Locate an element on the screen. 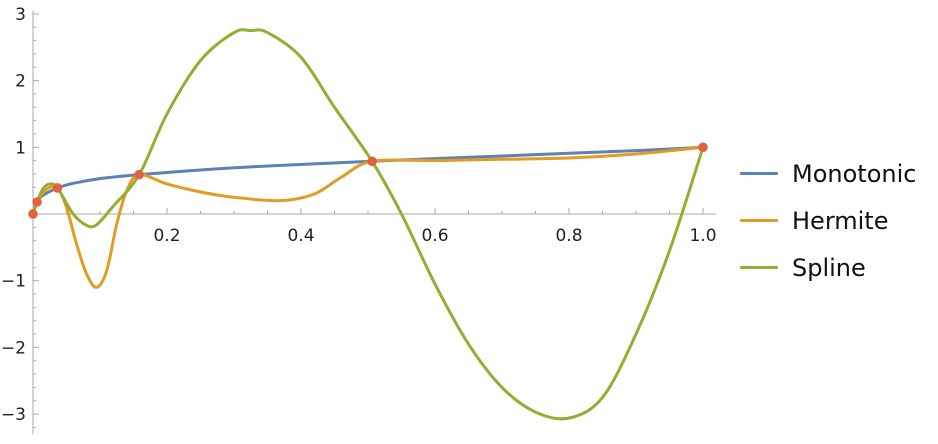 This screenshot has width=938, height=444. series-line-monotonic is located at coordinates (368, 180).